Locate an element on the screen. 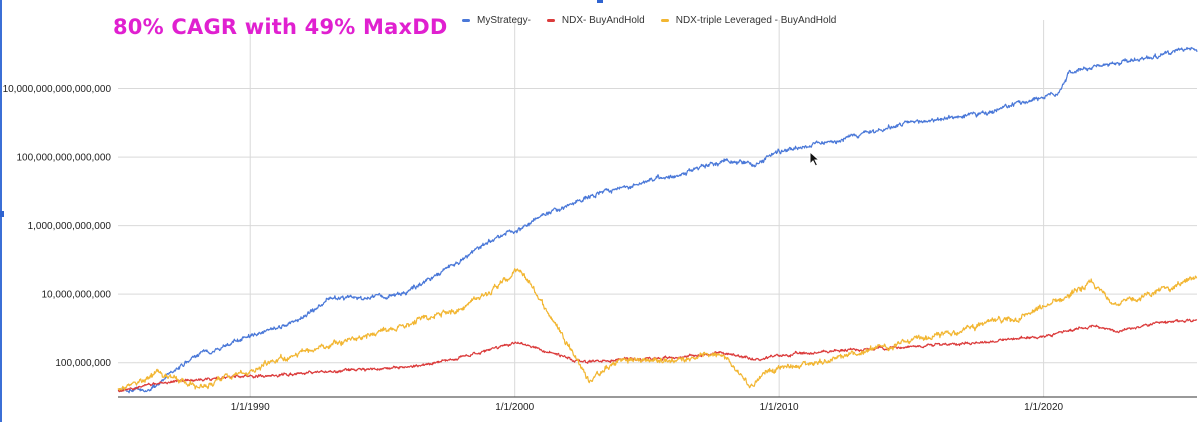 This screenshot has height=422, width=1200. legend-label: MyStrategy- is located at coordinates (504, 20).